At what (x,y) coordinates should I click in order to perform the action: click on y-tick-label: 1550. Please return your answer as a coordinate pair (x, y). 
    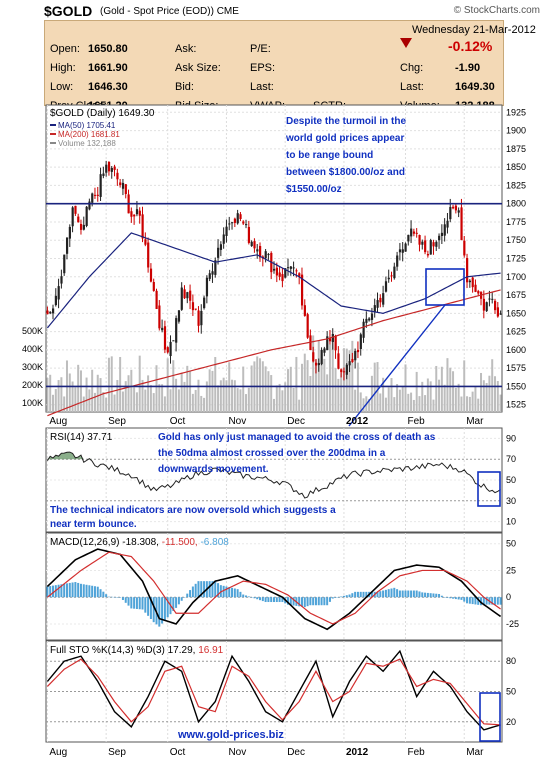
    Looking at the image, I should click on (516, 386).